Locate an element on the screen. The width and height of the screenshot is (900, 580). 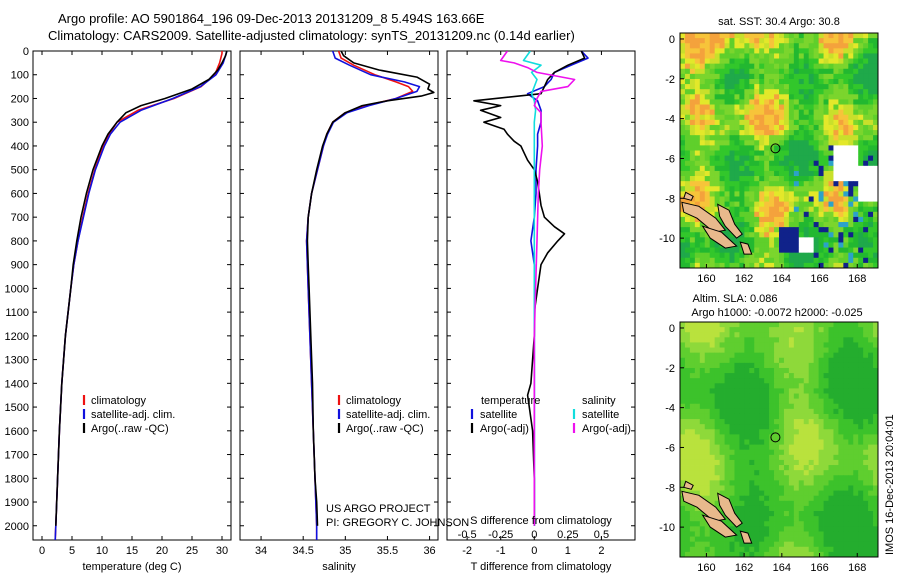
depth-tick-label: 1600 is located at coordinates (17, 432).